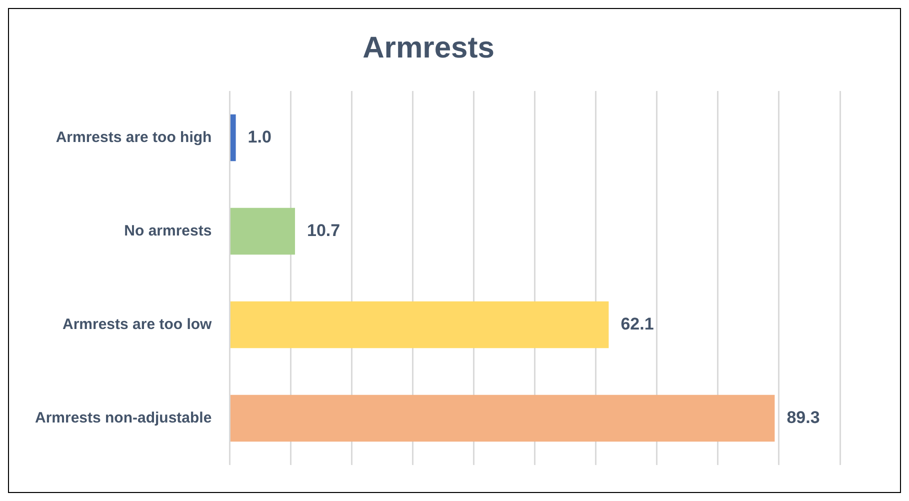 Image resolution: width=909 pixels, height=501 pixels. I want to click on y-tick-label: Armrests are too low, so click(137, 324).